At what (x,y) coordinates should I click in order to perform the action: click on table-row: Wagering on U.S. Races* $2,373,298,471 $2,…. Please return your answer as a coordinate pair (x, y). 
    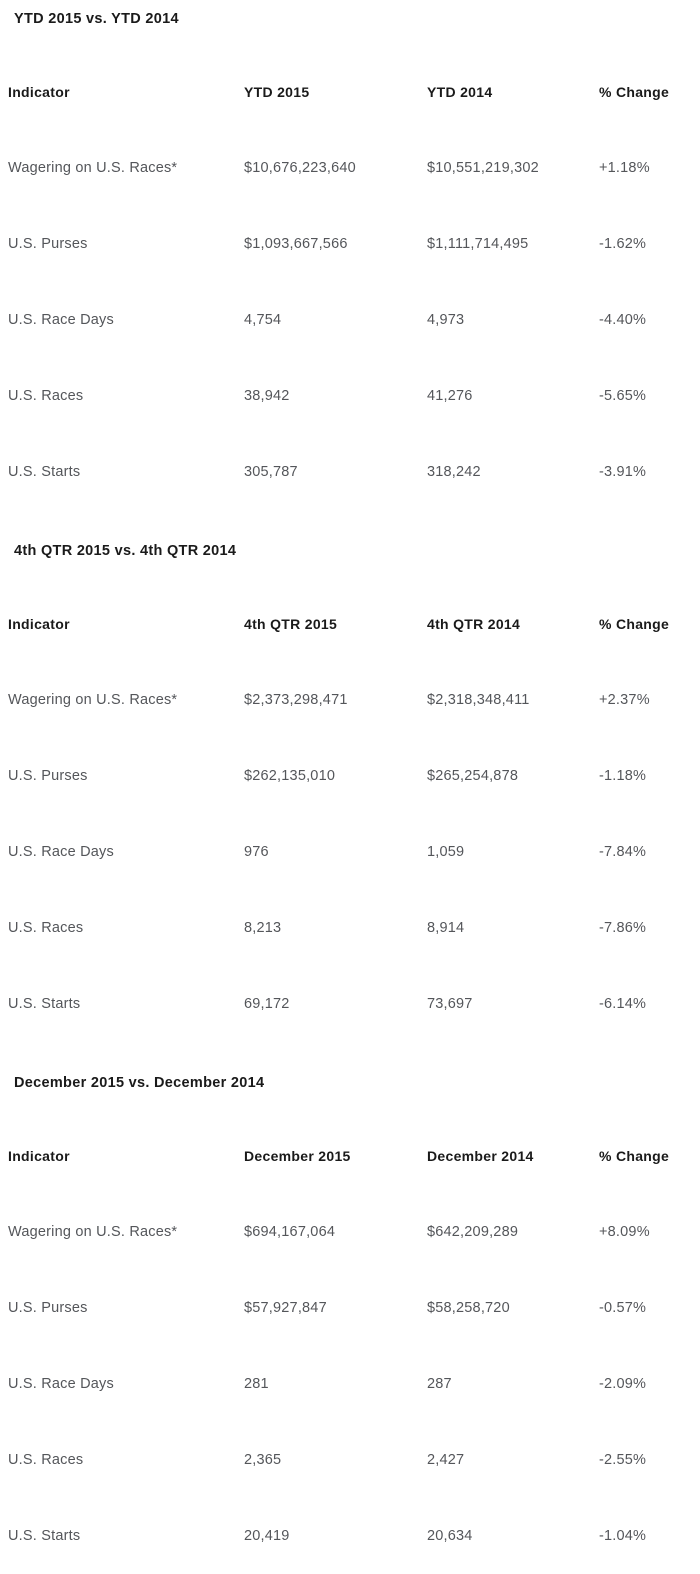
    Looking at the image, I should click on (350, 700).